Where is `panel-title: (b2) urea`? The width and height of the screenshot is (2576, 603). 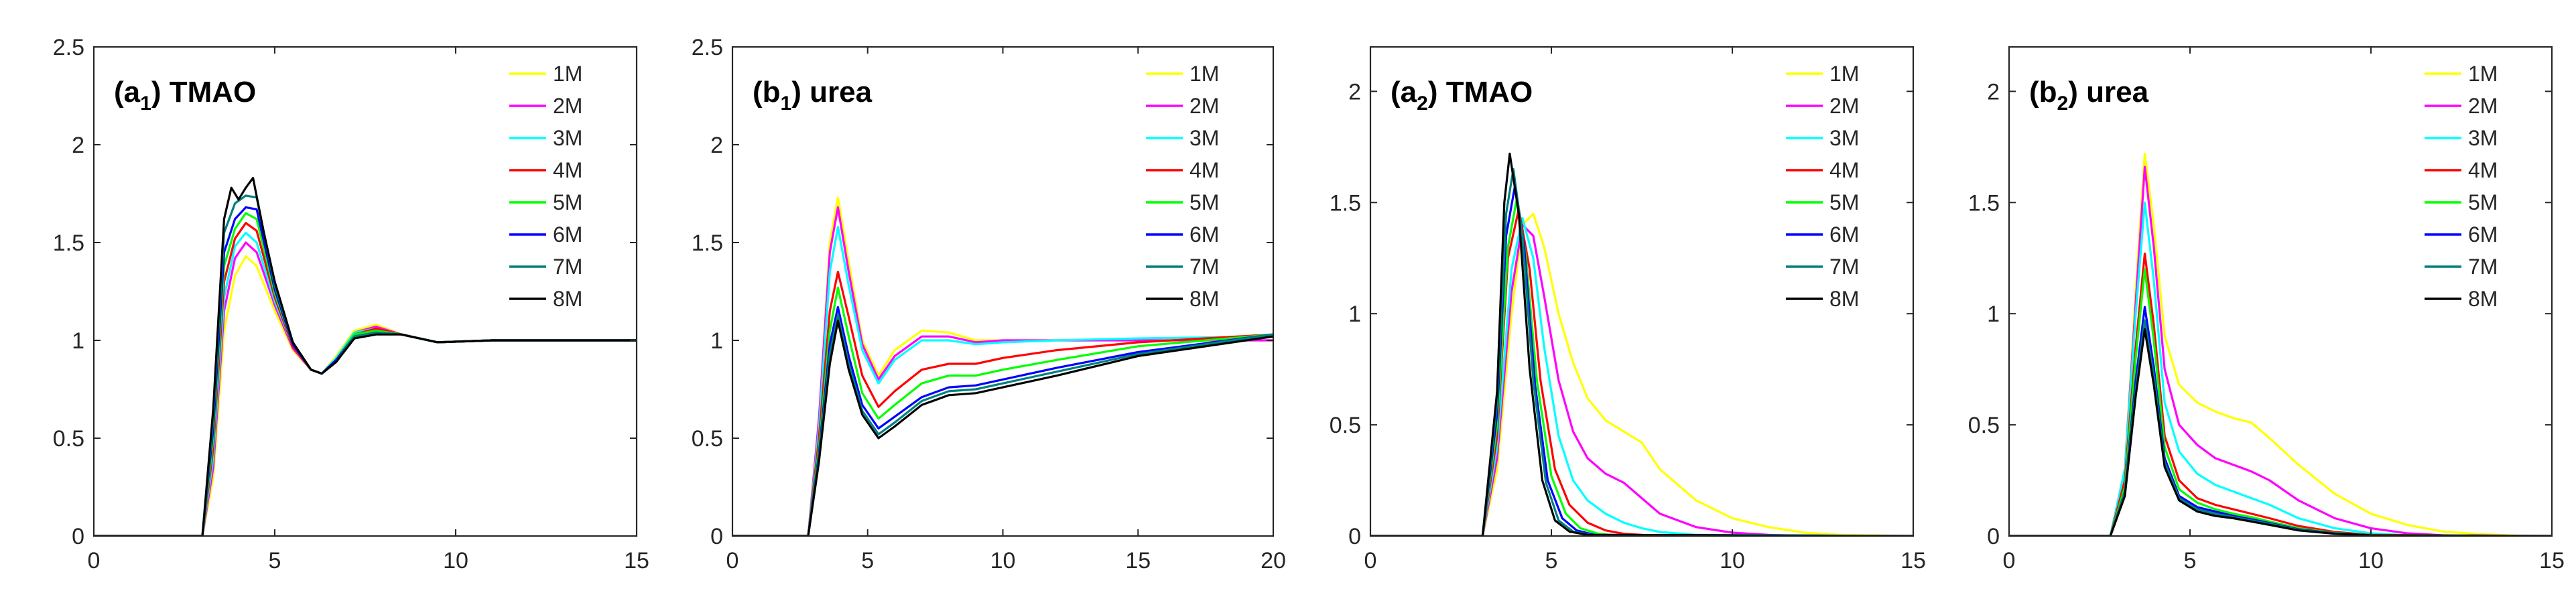 panel-title: (b2) urea is located at coordinates (2089, 95).